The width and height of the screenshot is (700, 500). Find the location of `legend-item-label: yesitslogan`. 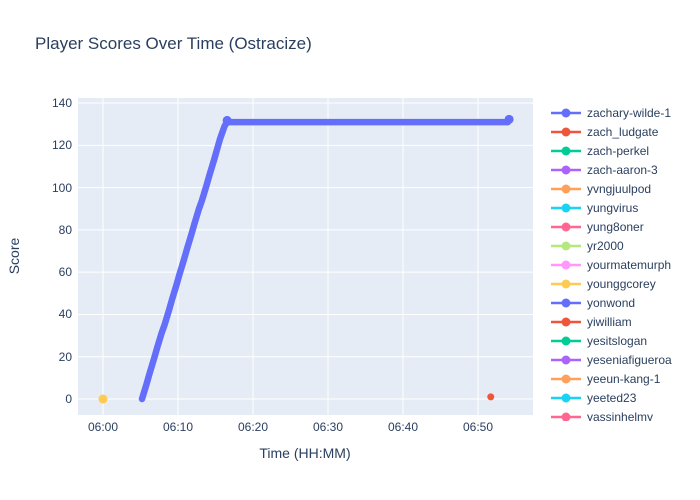

legend-item-label: yesitslogan is located at coordinates (617, 340).